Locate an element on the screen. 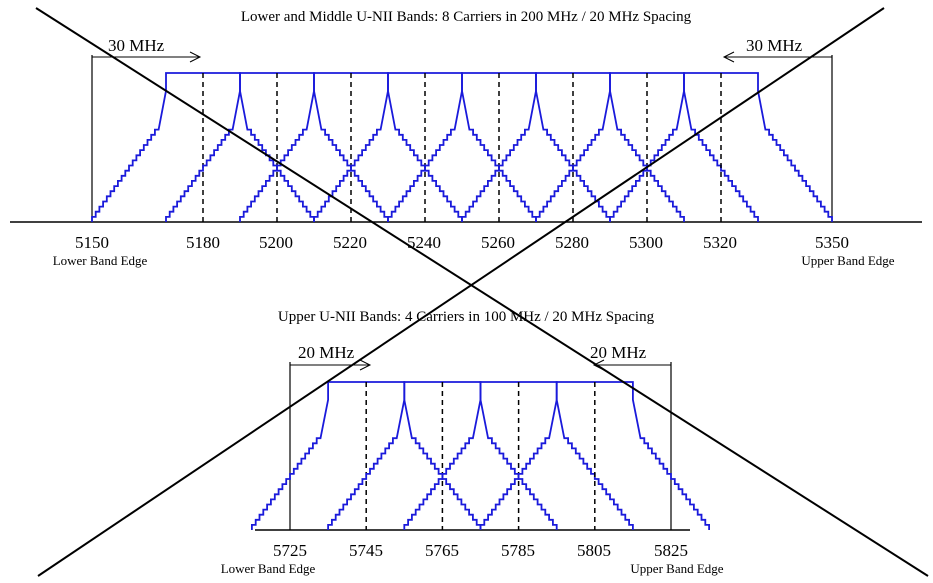  top-right-span-arrowhead is located at coordinates (728, 57).